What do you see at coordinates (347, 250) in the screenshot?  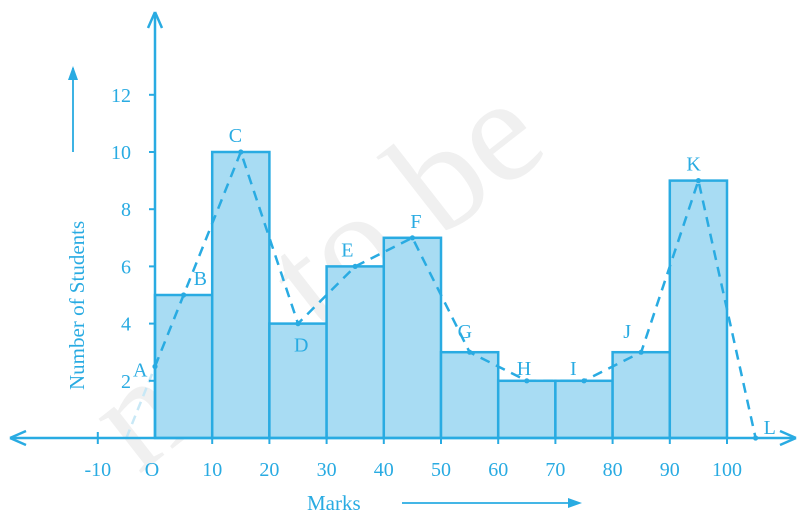 I see `point-label-E: E` at bounding box center [347, 250].